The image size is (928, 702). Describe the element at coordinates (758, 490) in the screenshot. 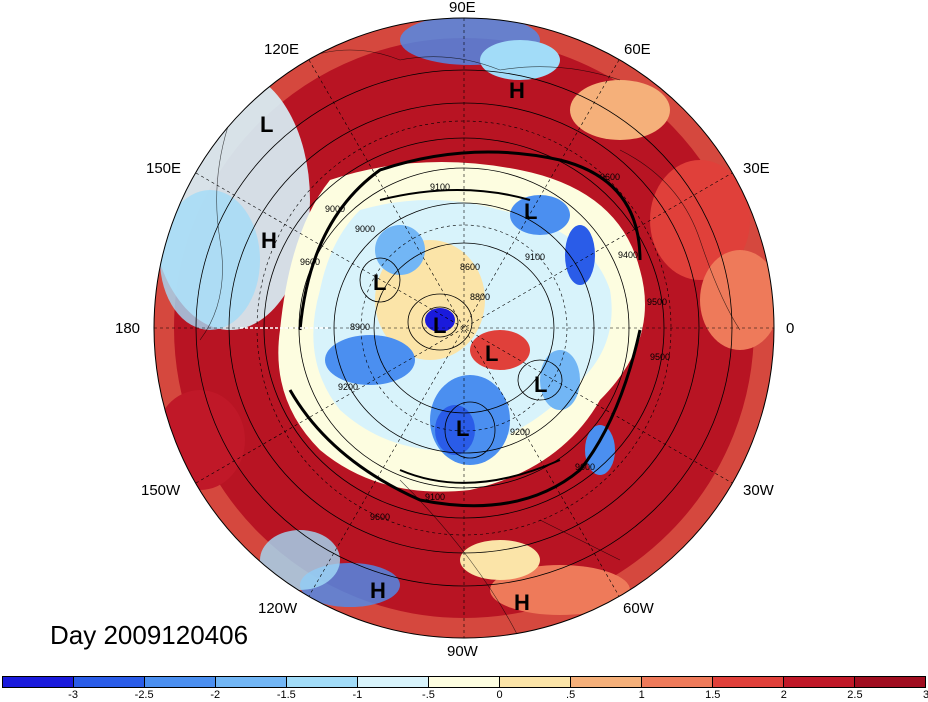

I see `lon-label-30w: 30W` at that location.